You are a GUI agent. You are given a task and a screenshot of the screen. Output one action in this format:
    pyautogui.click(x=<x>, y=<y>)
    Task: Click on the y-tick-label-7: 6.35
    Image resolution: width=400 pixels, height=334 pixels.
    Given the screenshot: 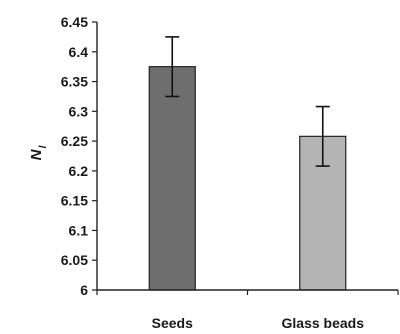 What is the action you would take?
    pyautogui.click(x=74, y=82)
    